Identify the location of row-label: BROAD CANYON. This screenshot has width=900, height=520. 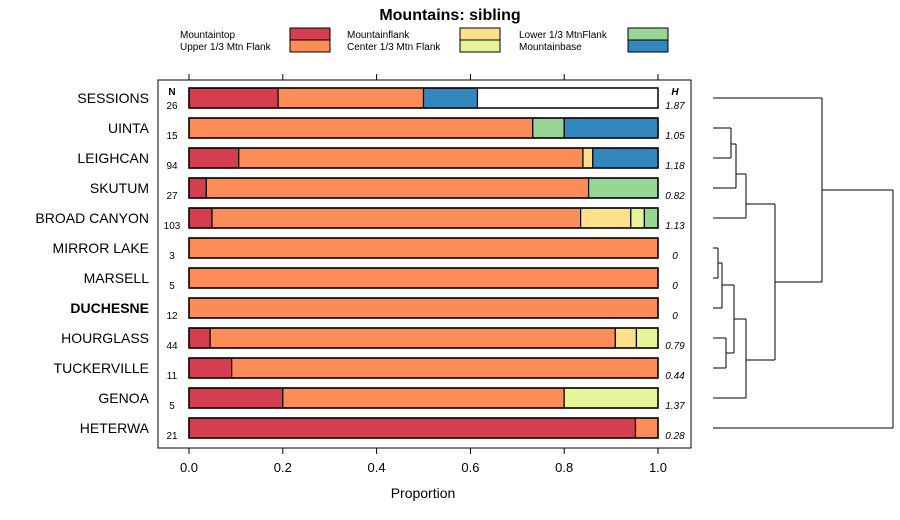
(92, 218).